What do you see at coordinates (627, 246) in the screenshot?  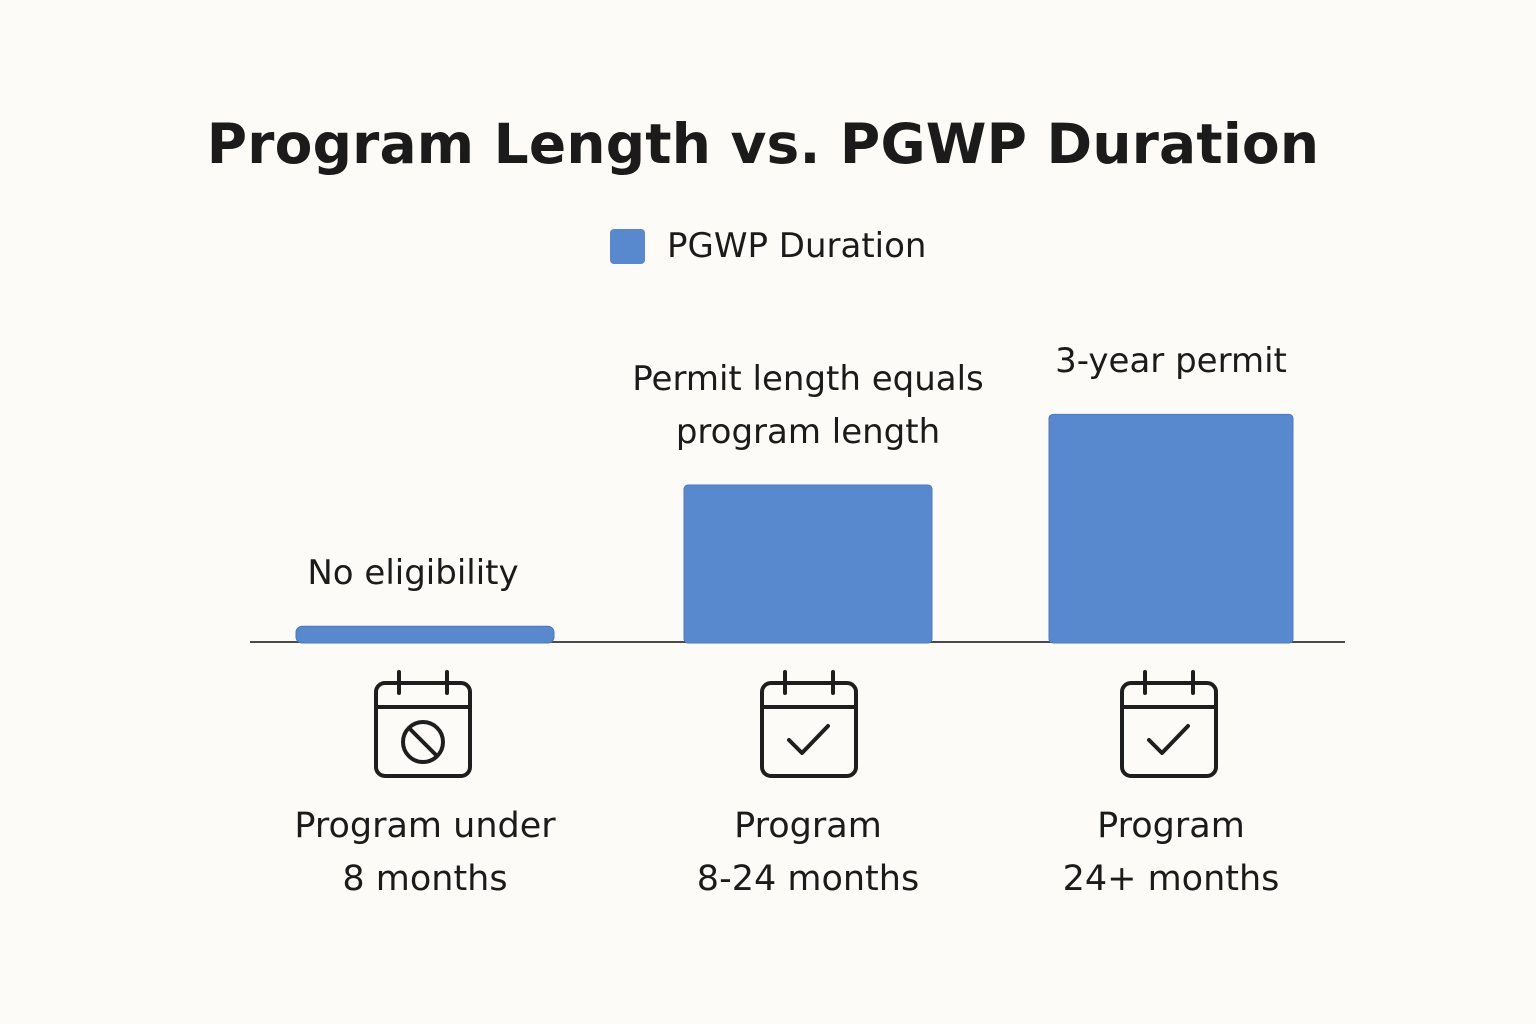 I see `legend-swatch` at bounding box center [627, 246].